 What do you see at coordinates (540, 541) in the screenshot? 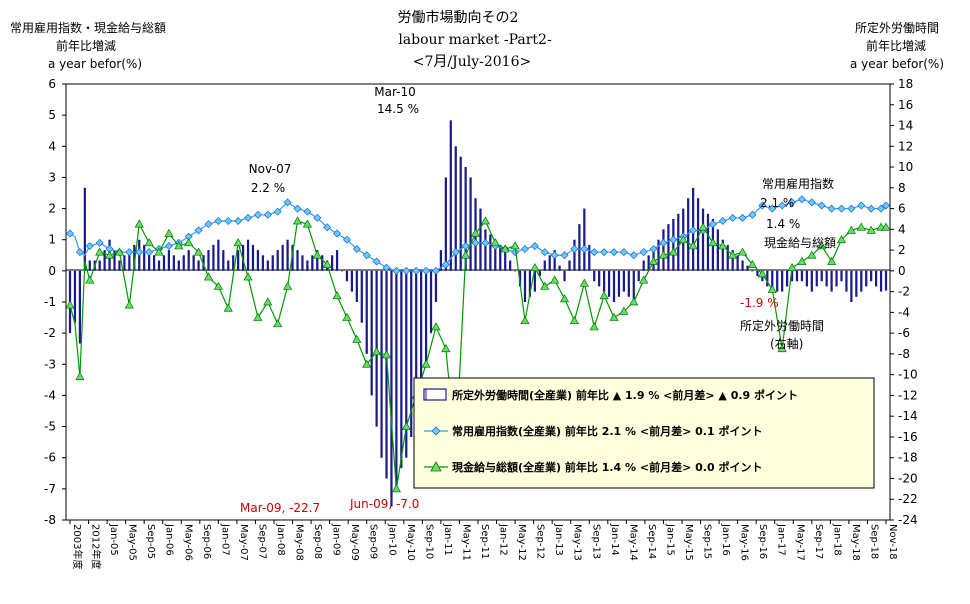
I see `x-tick-label: Sep-12` at bounding box center [540, 541].